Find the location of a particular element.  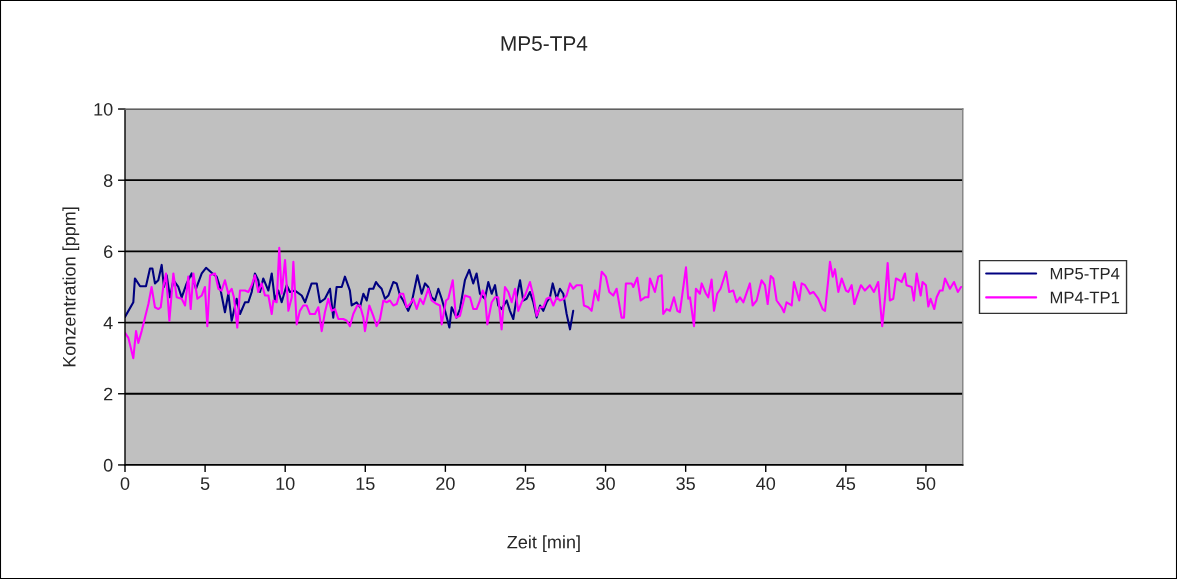

y-tick-label: 8 is located at coordinates (108, 180).